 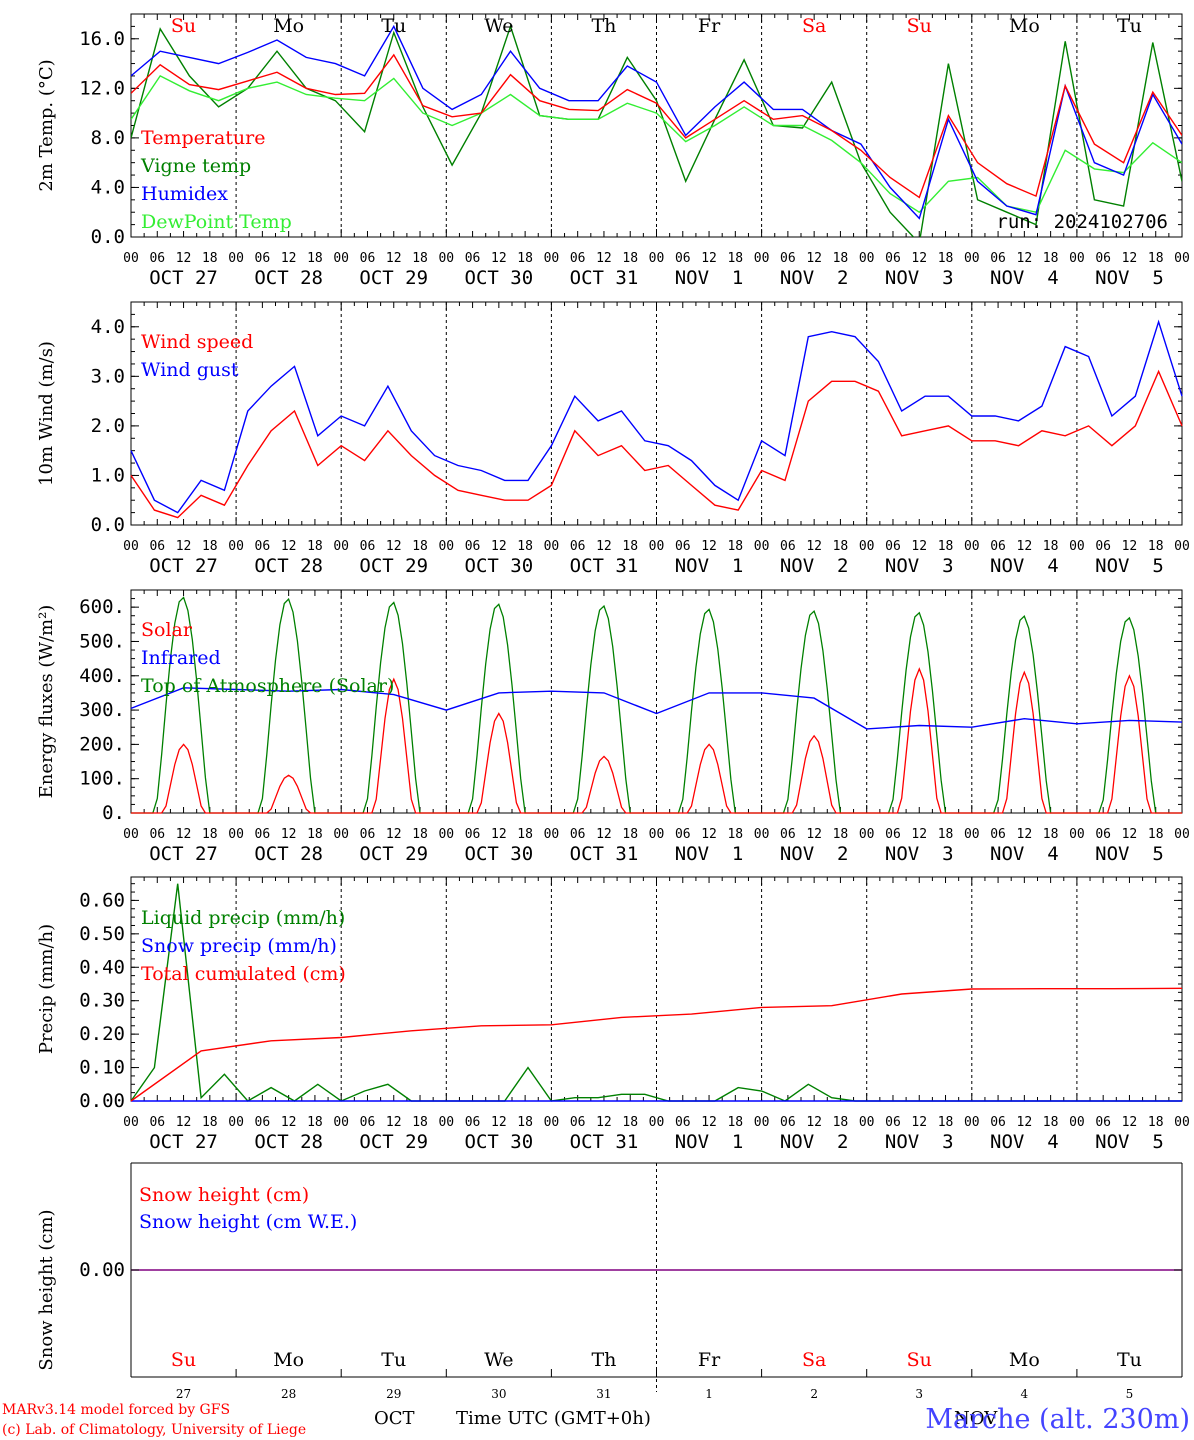 I want to click on legend-snow-precip-mm-h-: Snow precip (mm/h), so click(x=239, y=946).